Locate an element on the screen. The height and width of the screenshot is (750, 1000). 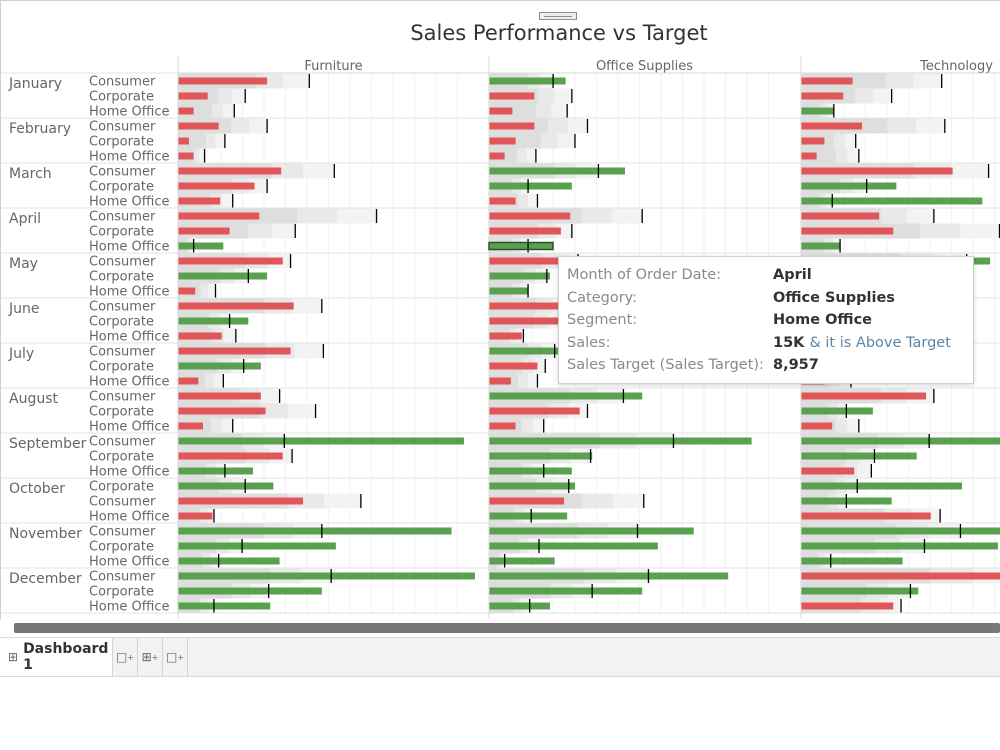
tab-dashboard-1: ⊞ Dashboard 1 is located at coordinates (56, 657).